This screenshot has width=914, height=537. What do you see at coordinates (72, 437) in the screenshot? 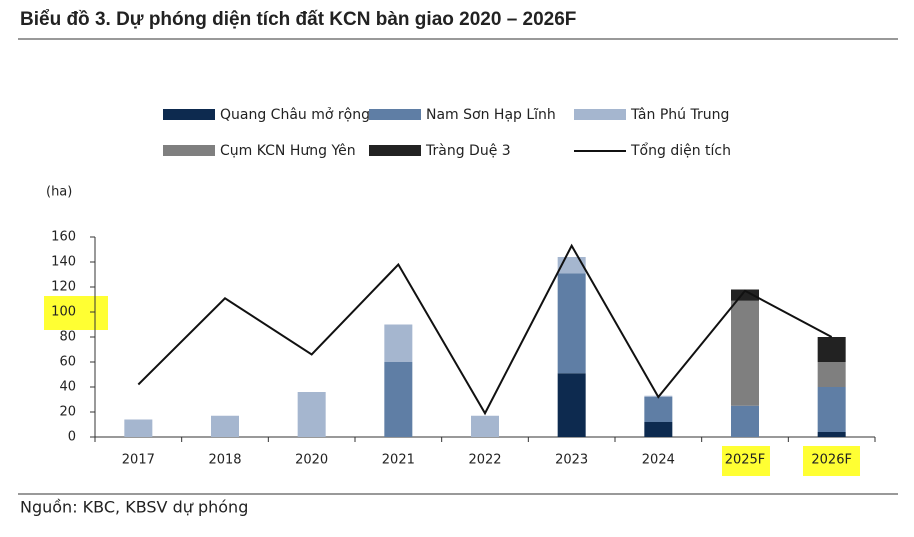
I see `y-tick-label: 0` at bounding box center [72, 437].